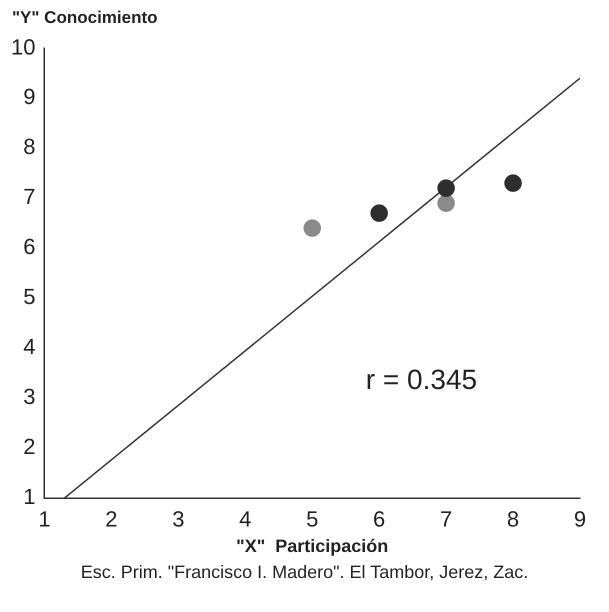 The height and width of the screenshot is (612, 609). What do you see at coordinates (29, 447) in the screenshot?
I see `y-tick-label: 2` at bounding box center [29, 447].